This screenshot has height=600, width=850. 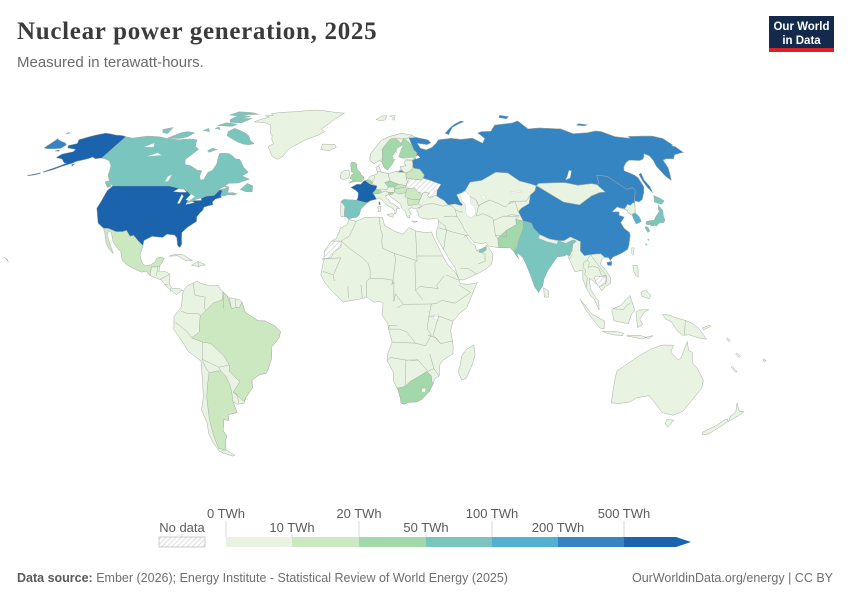 What do you see at coordinates (182, 527) in the screenshot?
I see `svg-text: No data` at bounding box center [182, 527].